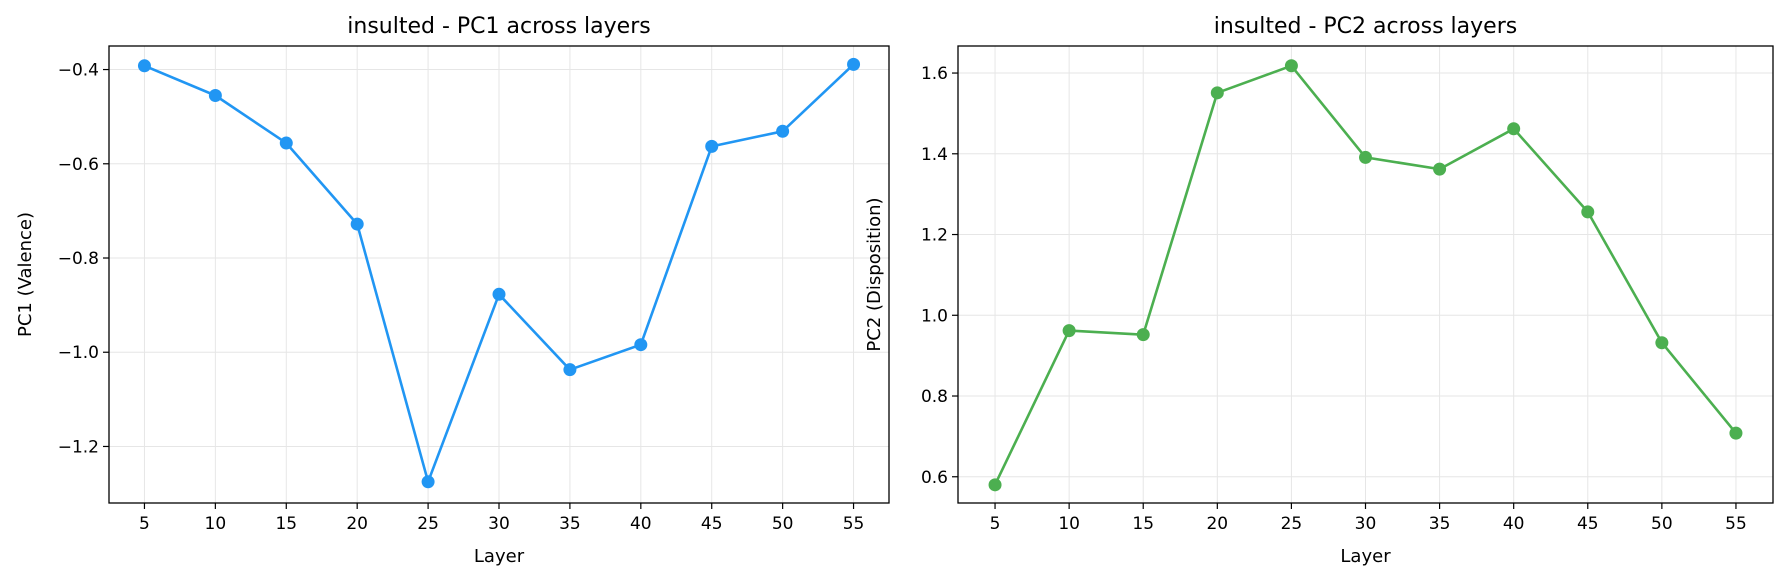 This screenshot has height=581, width=1784. Describe the element at coordinates (25, 274) in the screenshot. I see `y-axis-label: PC1 (Valence)` at that location.